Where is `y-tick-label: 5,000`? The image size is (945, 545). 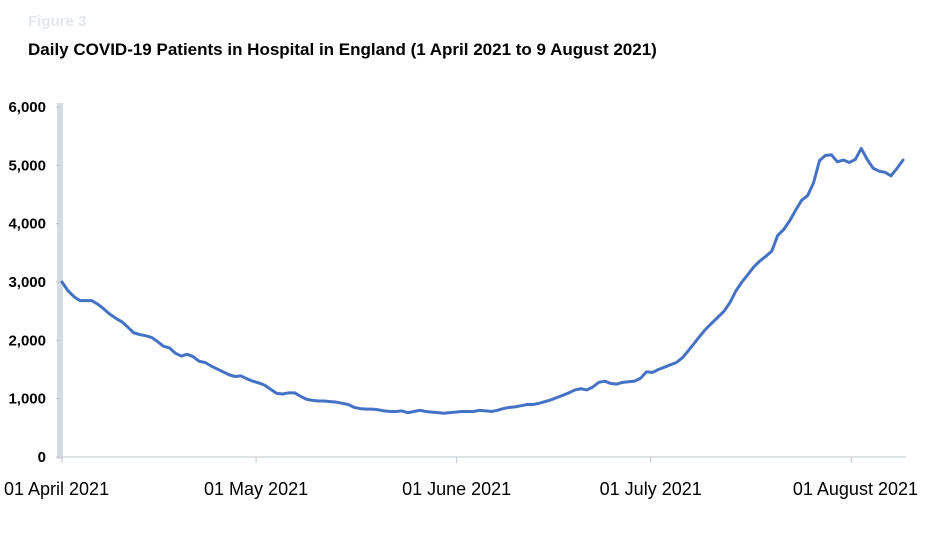
y-tick-label: 5,000 is located at coordinates (27, 165).